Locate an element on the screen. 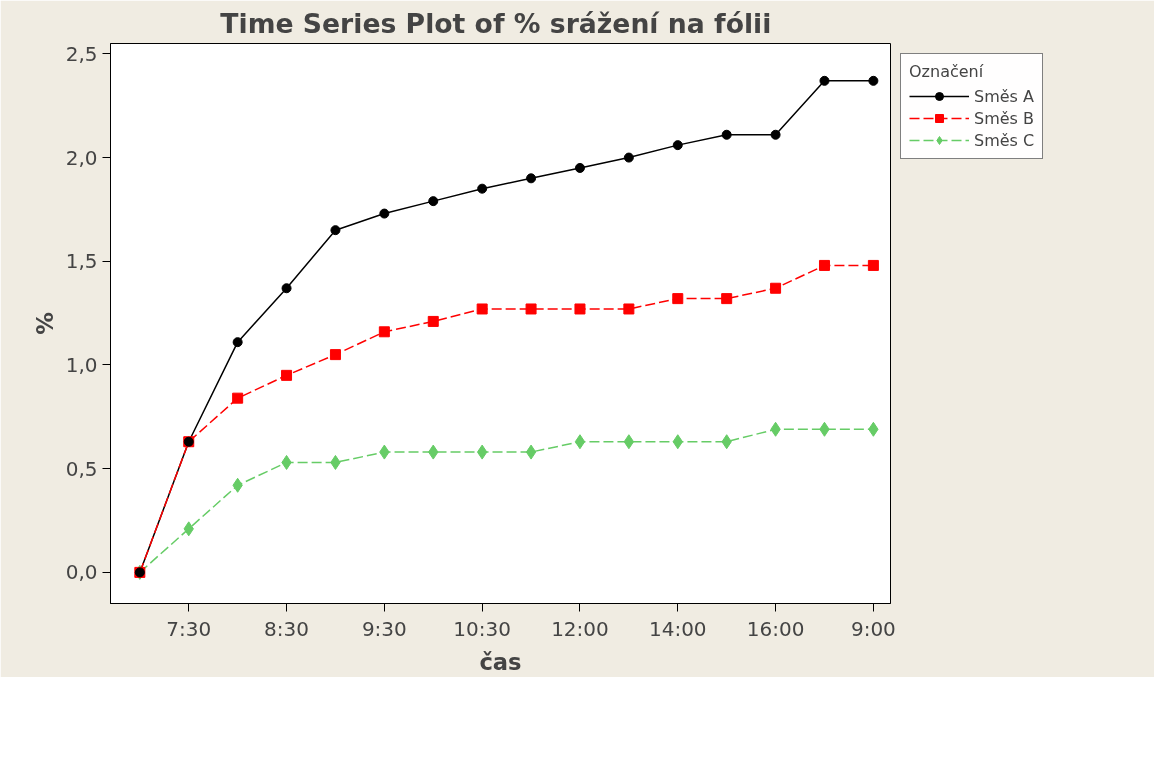 The width and height of the screenshot is (1154, 769). x-tick-label: 9:00 is located at coordinates (873, 628).